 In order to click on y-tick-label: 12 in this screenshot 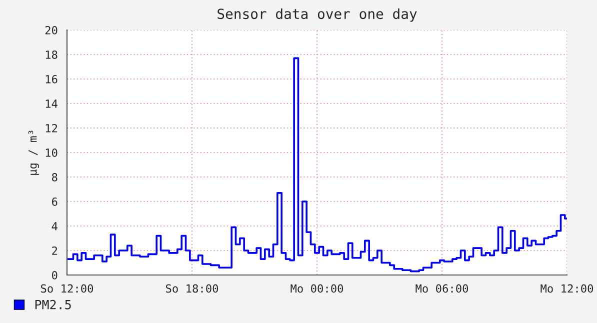, I will do `click(52, 128)`.